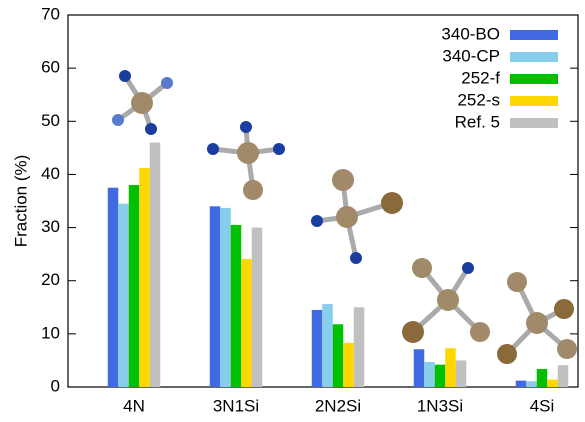 The width and height of the screenshot is (585, 422). What do you see at coordinates (542, 405) in the screenshot?
I see `x-tick-label: 4Si` at bounding box center [542, 405].